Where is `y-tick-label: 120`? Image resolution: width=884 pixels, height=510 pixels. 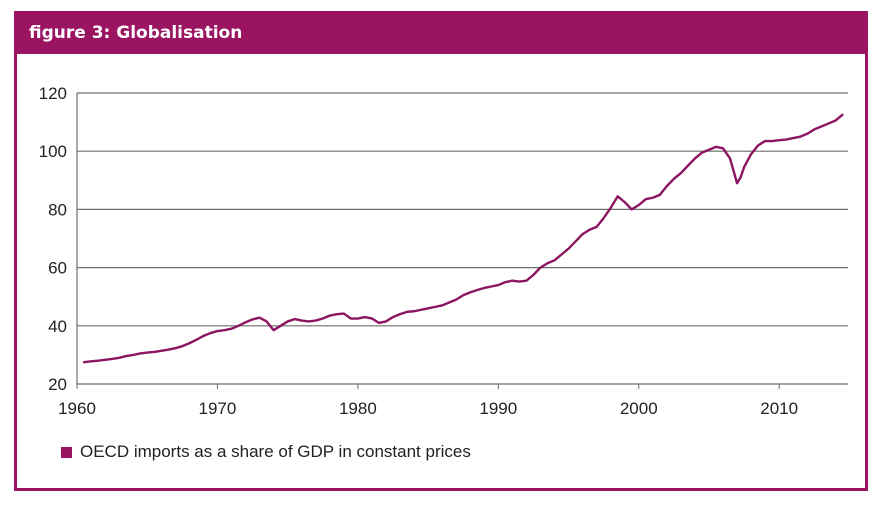 y-tick-label: 120 is located at coordinates (53, 93).